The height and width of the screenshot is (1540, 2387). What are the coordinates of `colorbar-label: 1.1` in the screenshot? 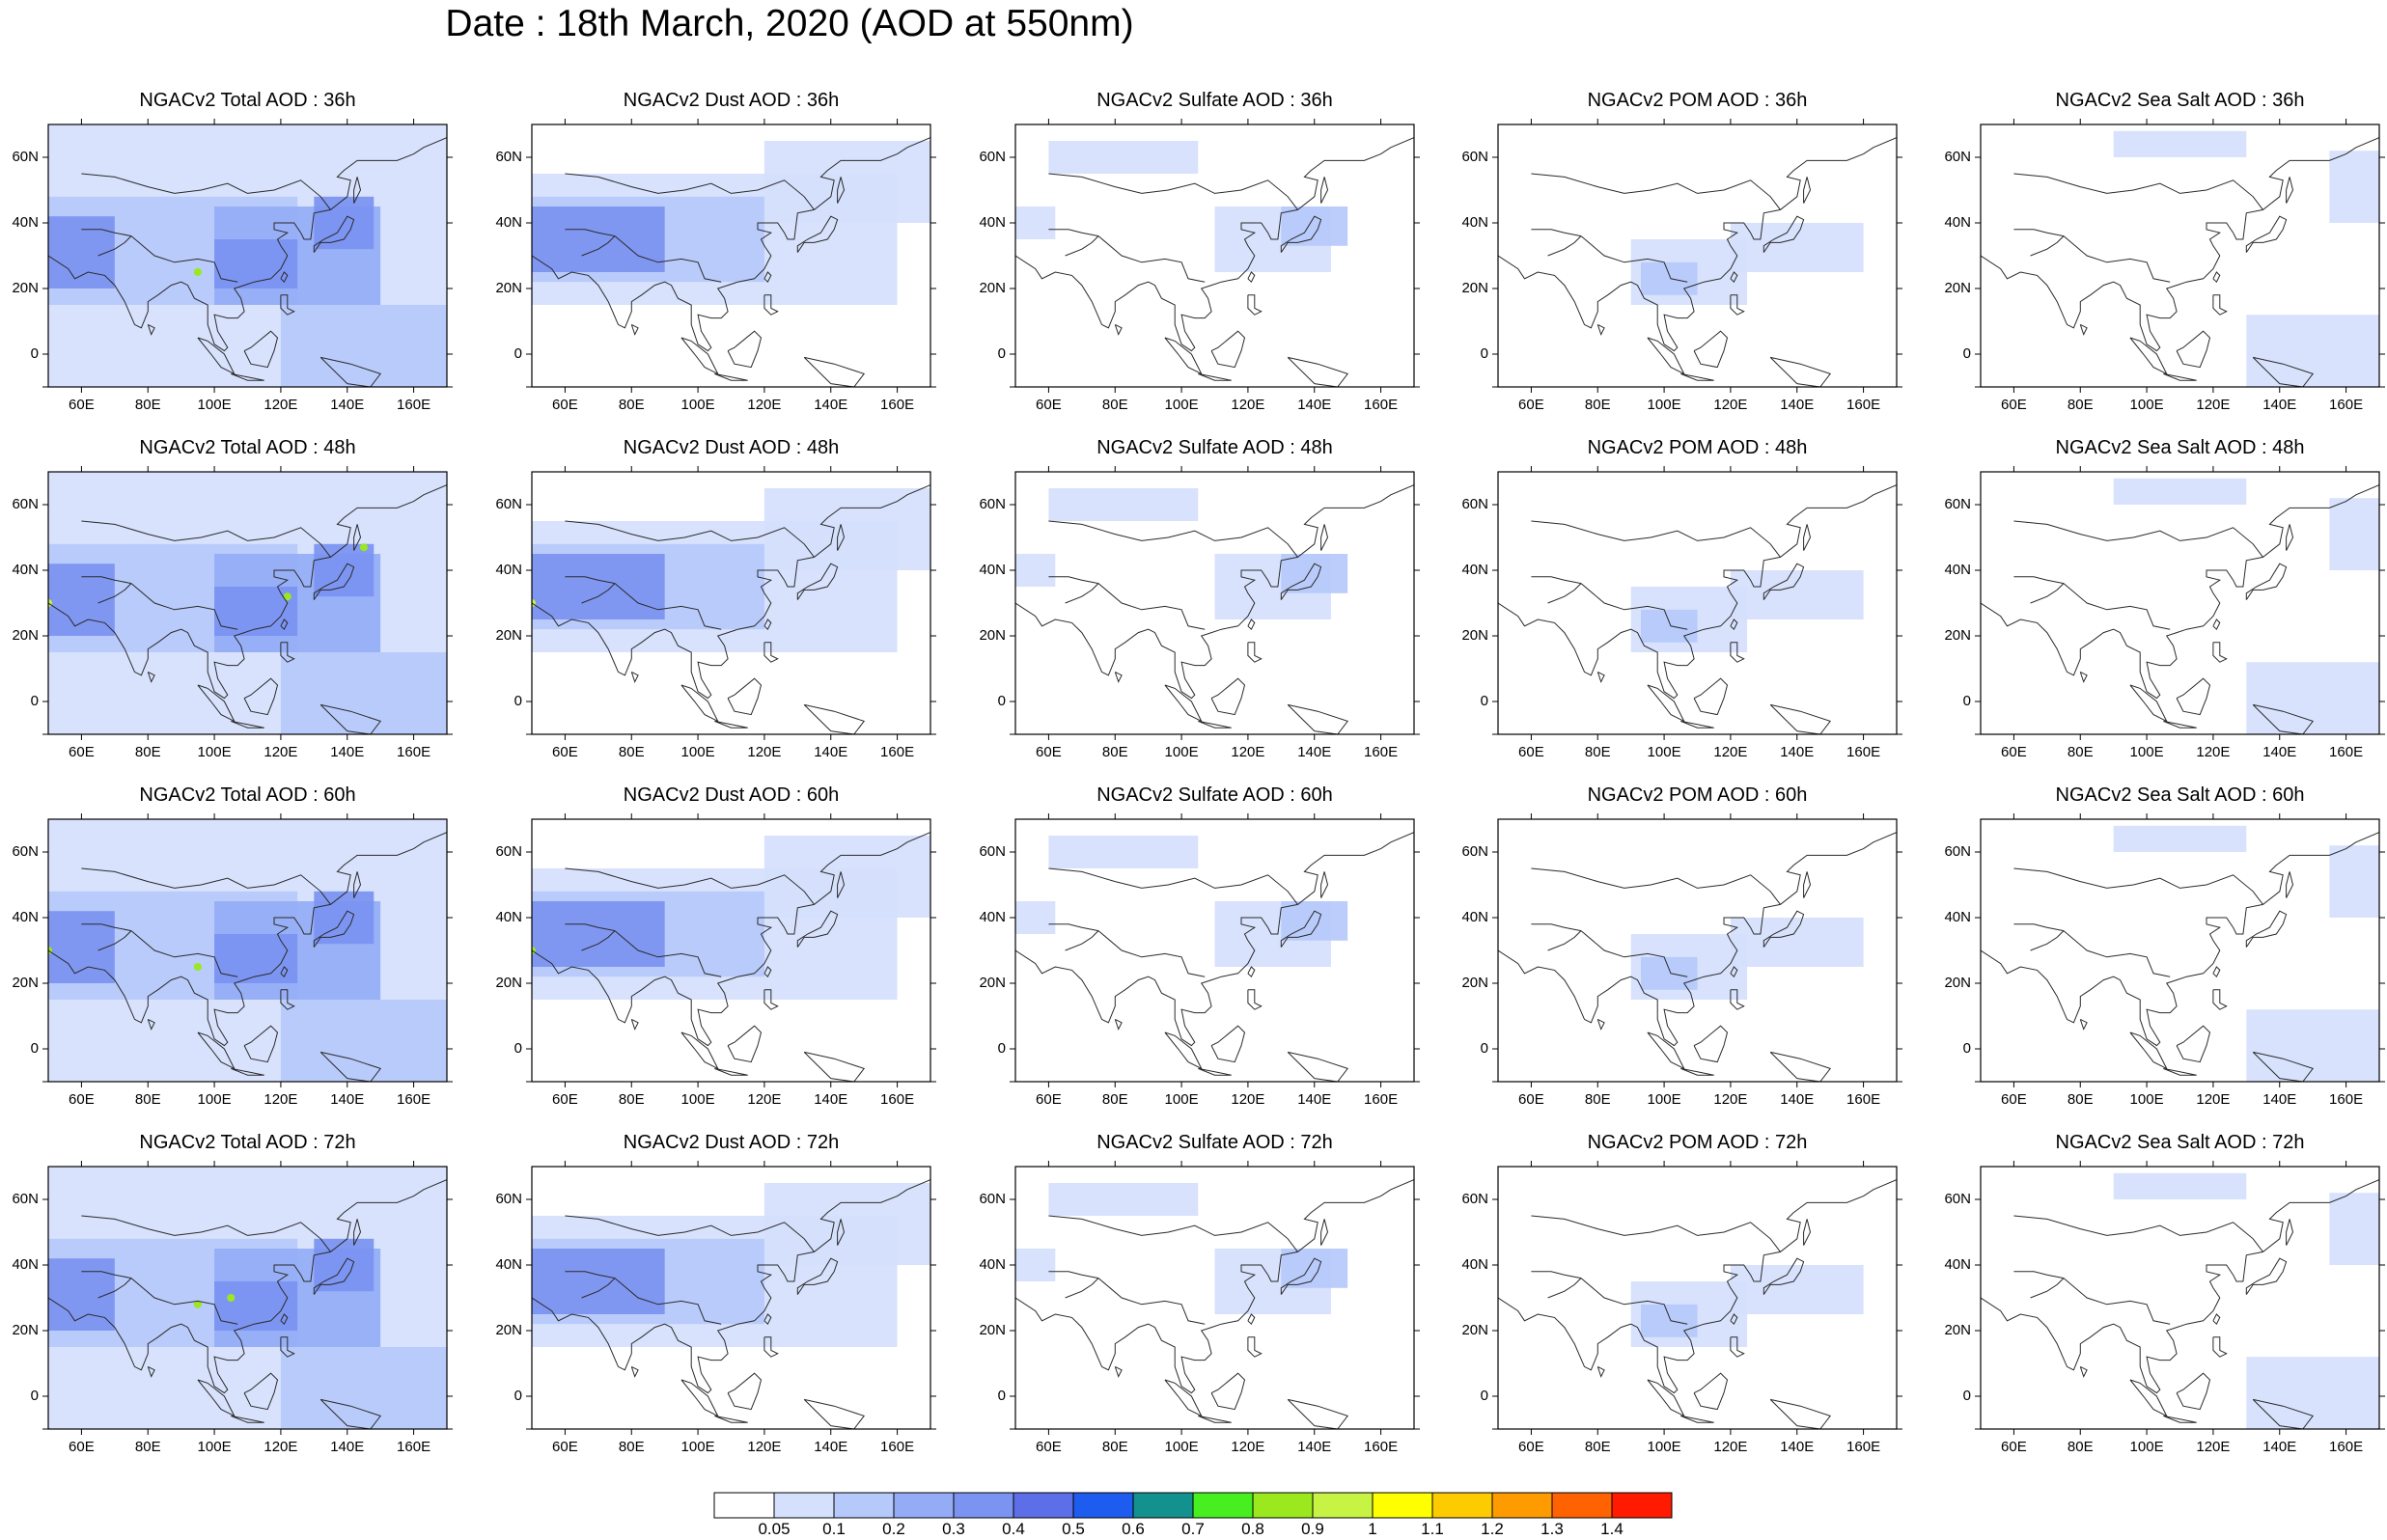 It's located at (1432, 1529).